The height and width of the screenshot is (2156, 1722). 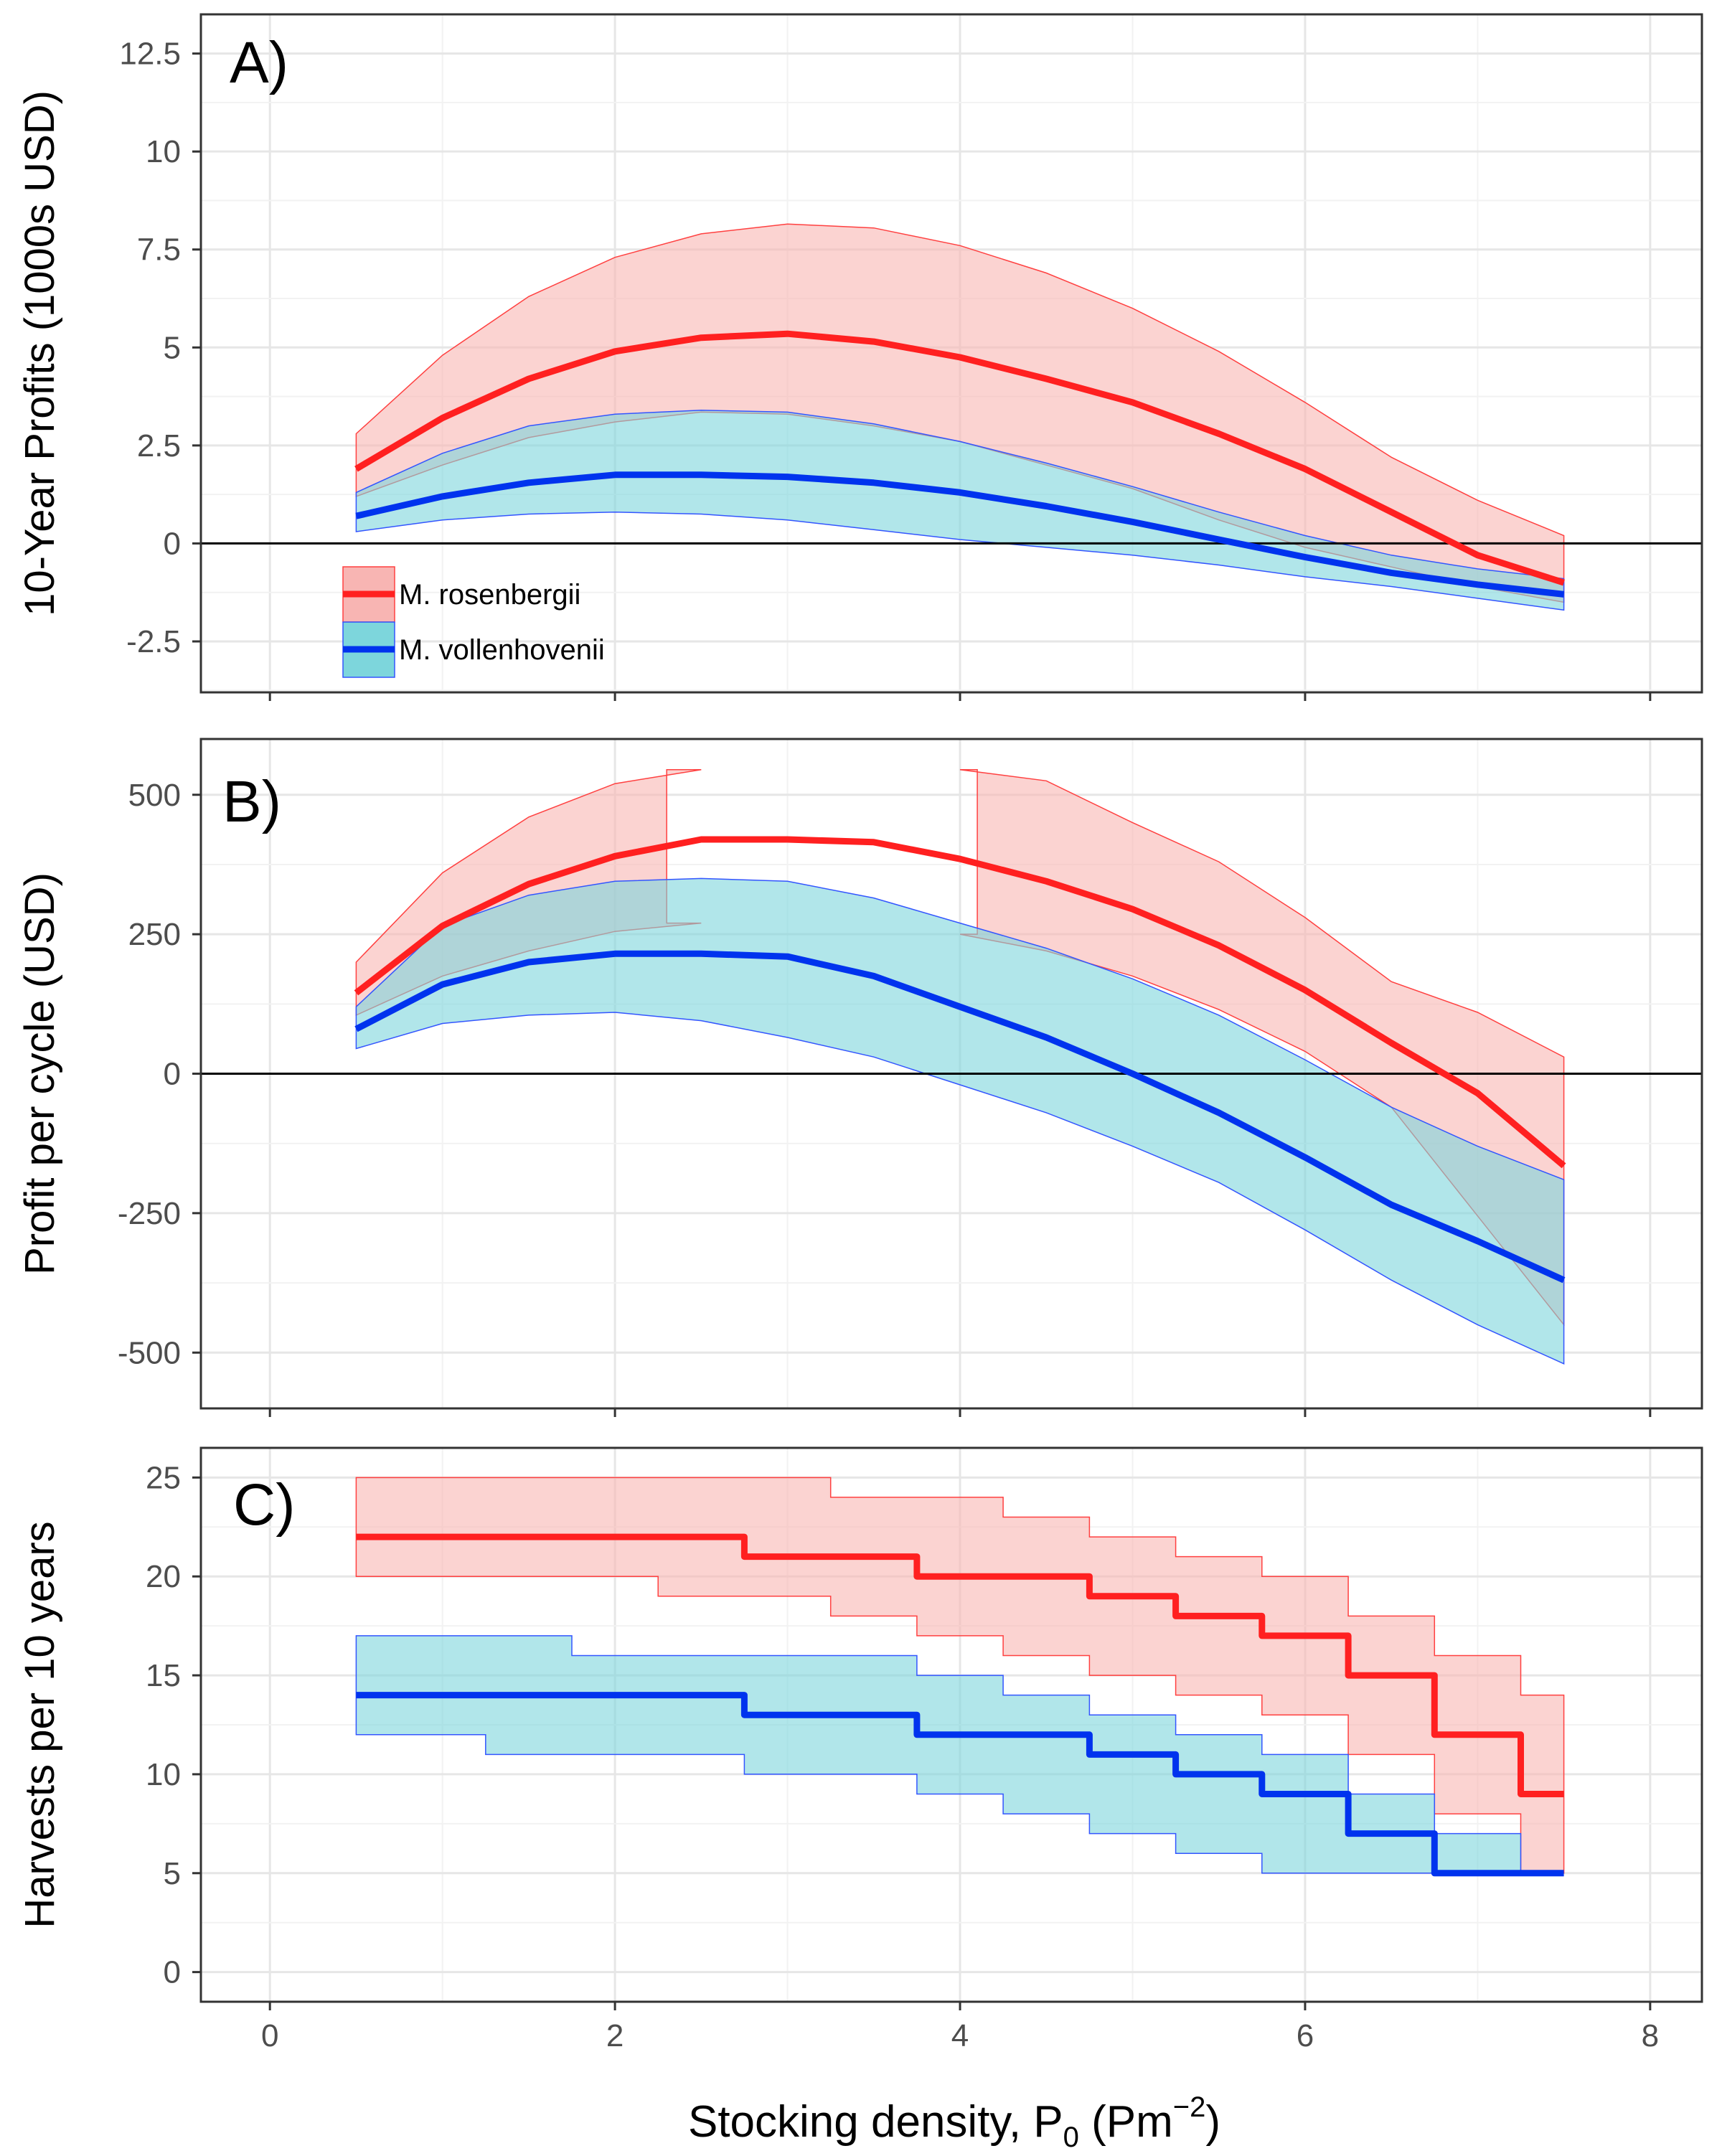 What do you see at coordinates (150, 1213) in the screenshot?
I see `y-tick-label: -250` at bounding box center [150, 1213].